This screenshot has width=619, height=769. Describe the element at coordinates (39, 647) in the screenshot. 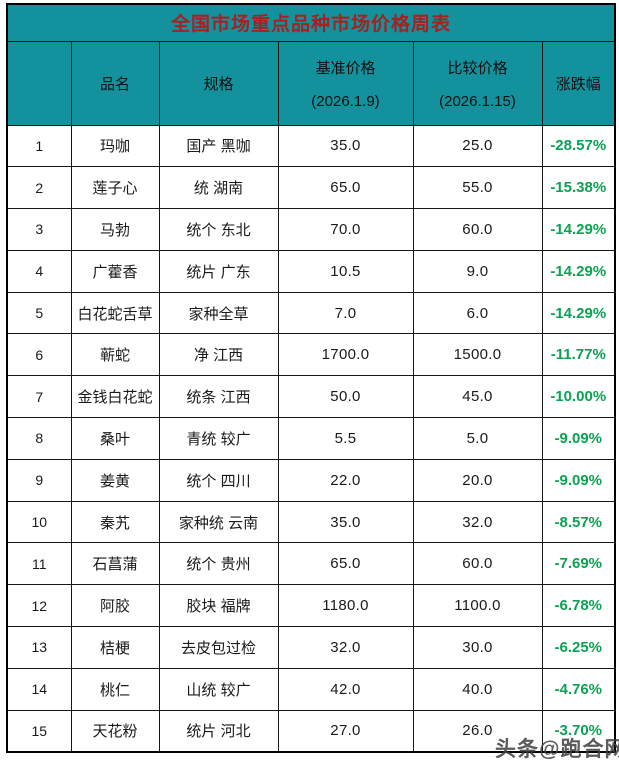

I see `row-index: 13` at that location.